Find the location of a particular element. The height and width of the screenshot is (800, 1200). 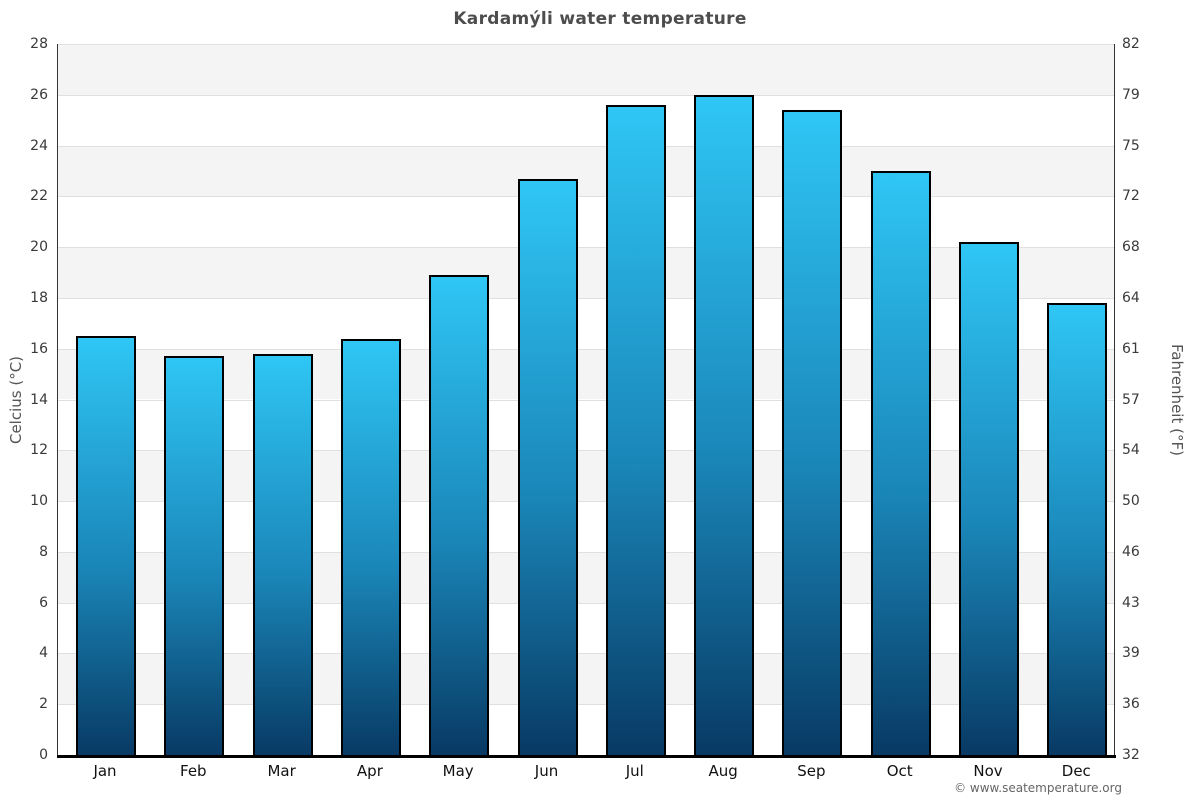

y-tick-left: 16 is located at coordinates (39, 348).